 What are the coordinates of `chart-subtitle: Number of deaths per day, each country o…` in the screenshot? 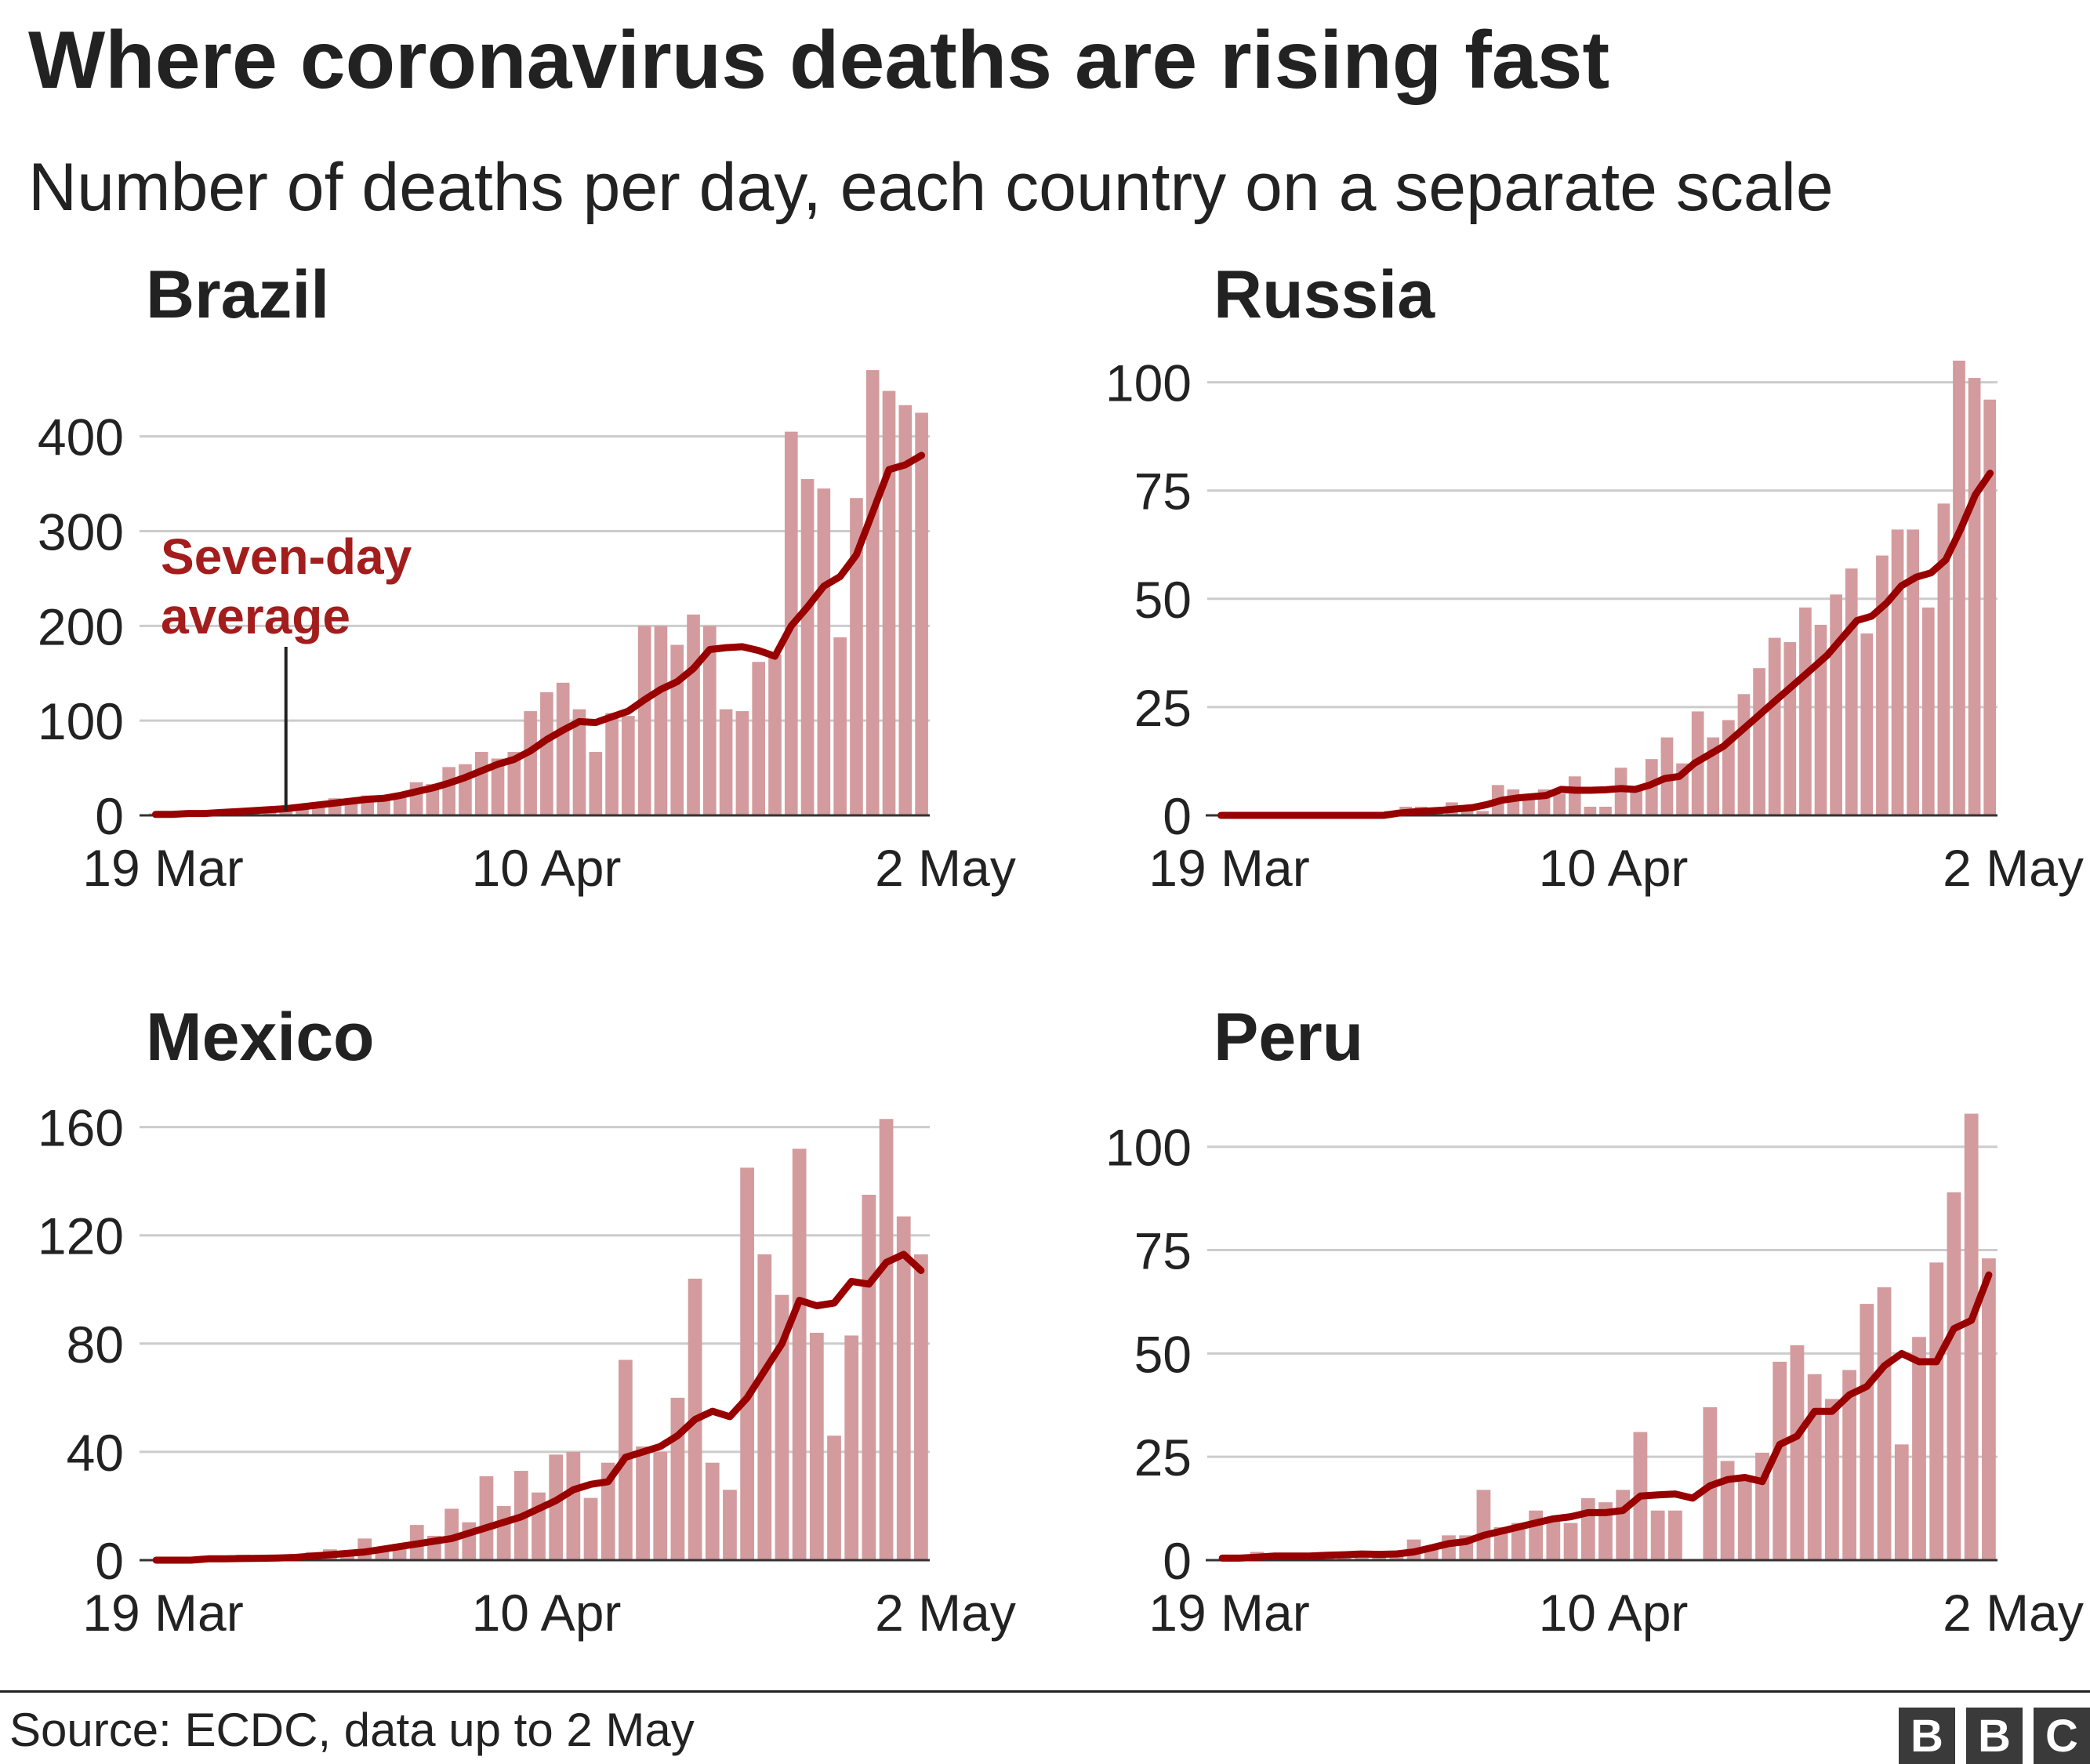 It's located at (931, 187).